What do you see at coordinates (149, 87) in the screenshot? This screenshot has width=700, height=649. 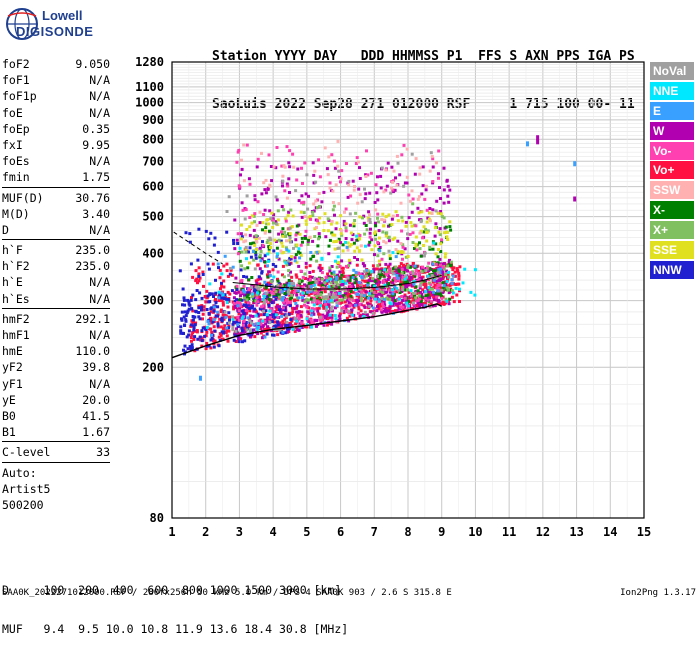 I see `y-tick-label: 1100` at bounding box center [149, 87].